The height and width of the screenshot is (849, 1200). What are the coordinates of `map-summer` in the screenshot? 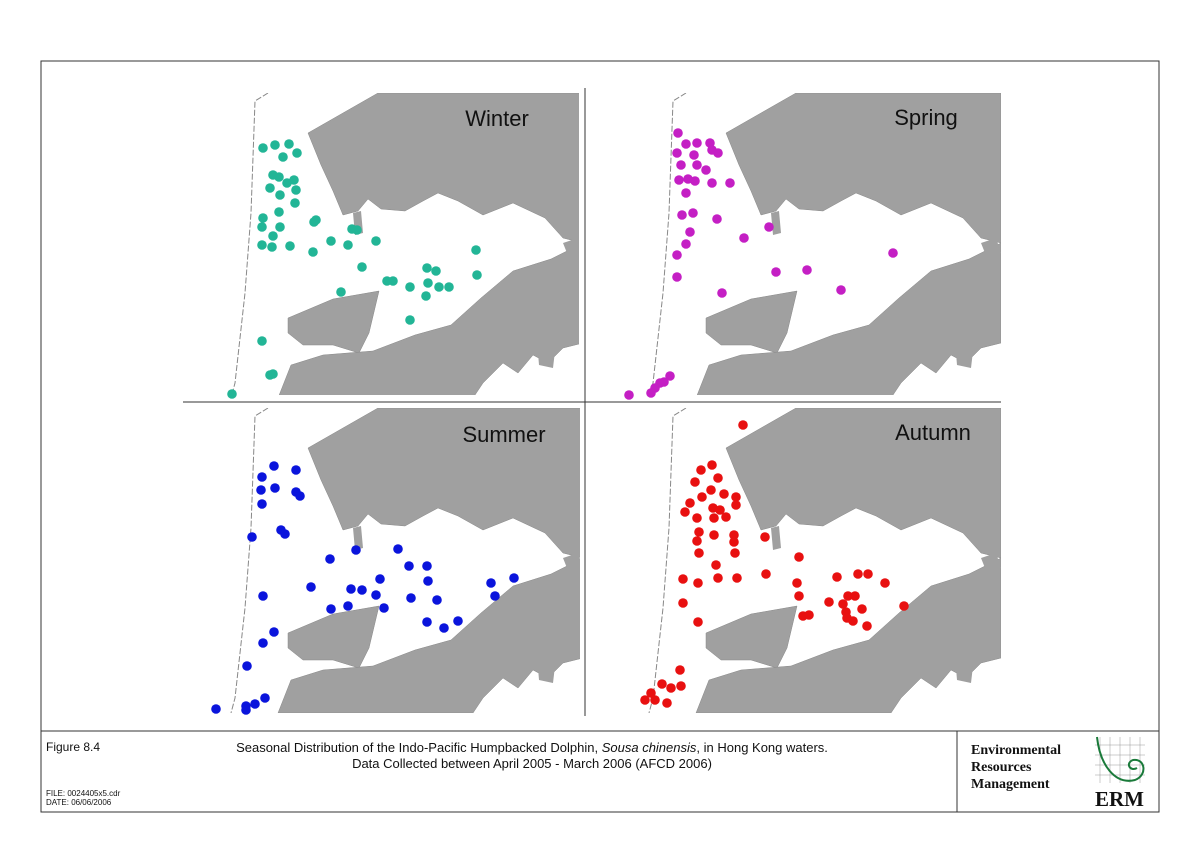 It's located at (405, 560).